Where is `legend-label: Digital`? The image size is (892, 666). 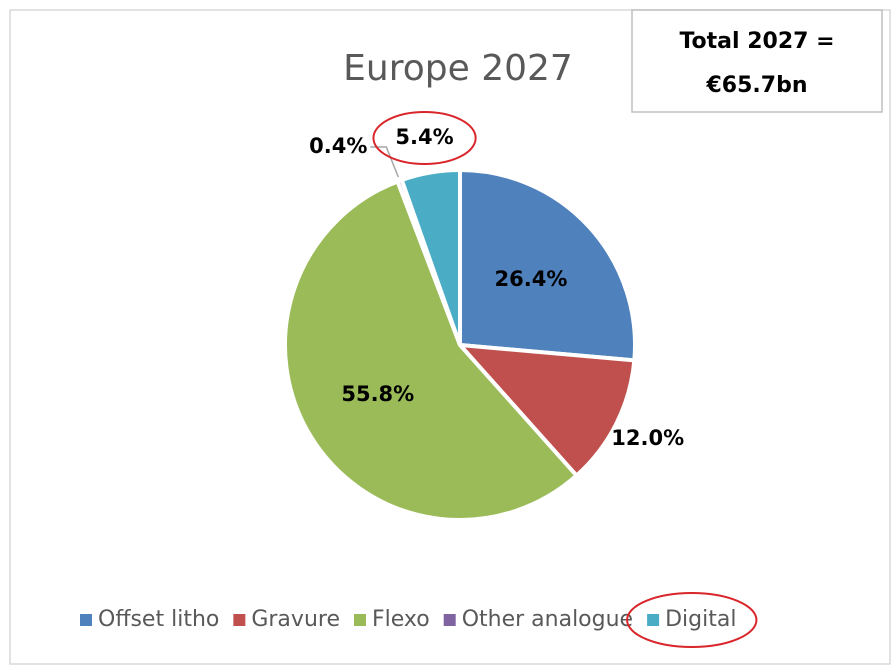 legend-label: Digital is located at coordinates (700, 619).